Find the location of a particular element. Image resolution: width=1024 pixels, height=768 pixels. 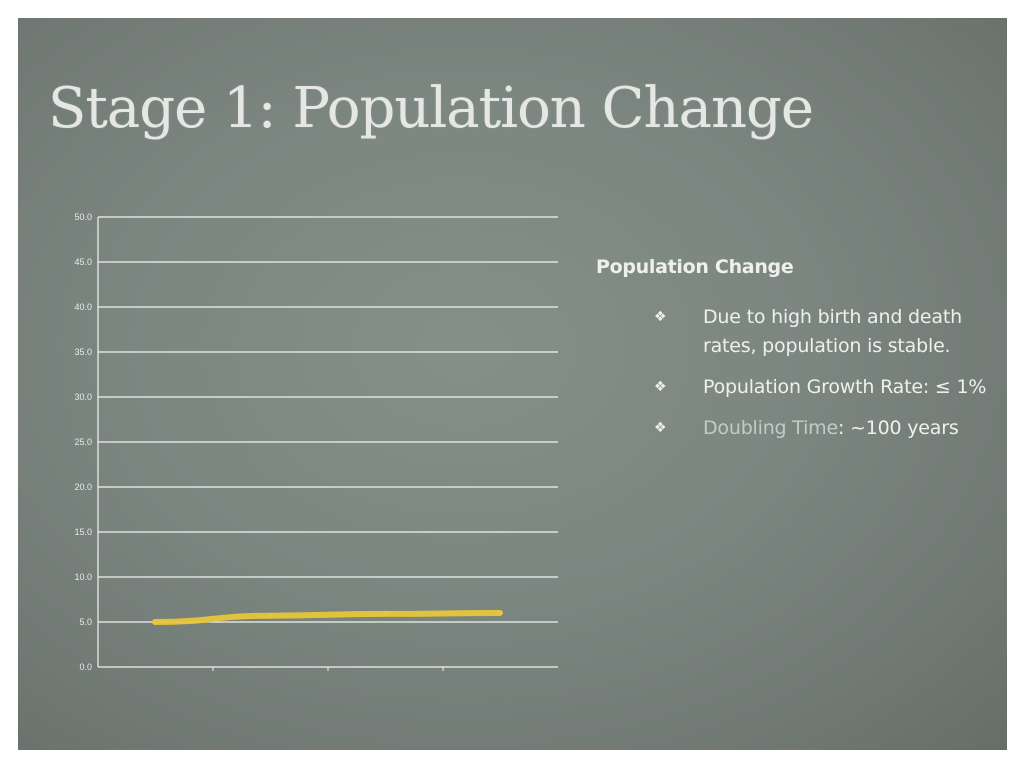

y-tick-label: 20.0 is located at coordinates (83, 487).